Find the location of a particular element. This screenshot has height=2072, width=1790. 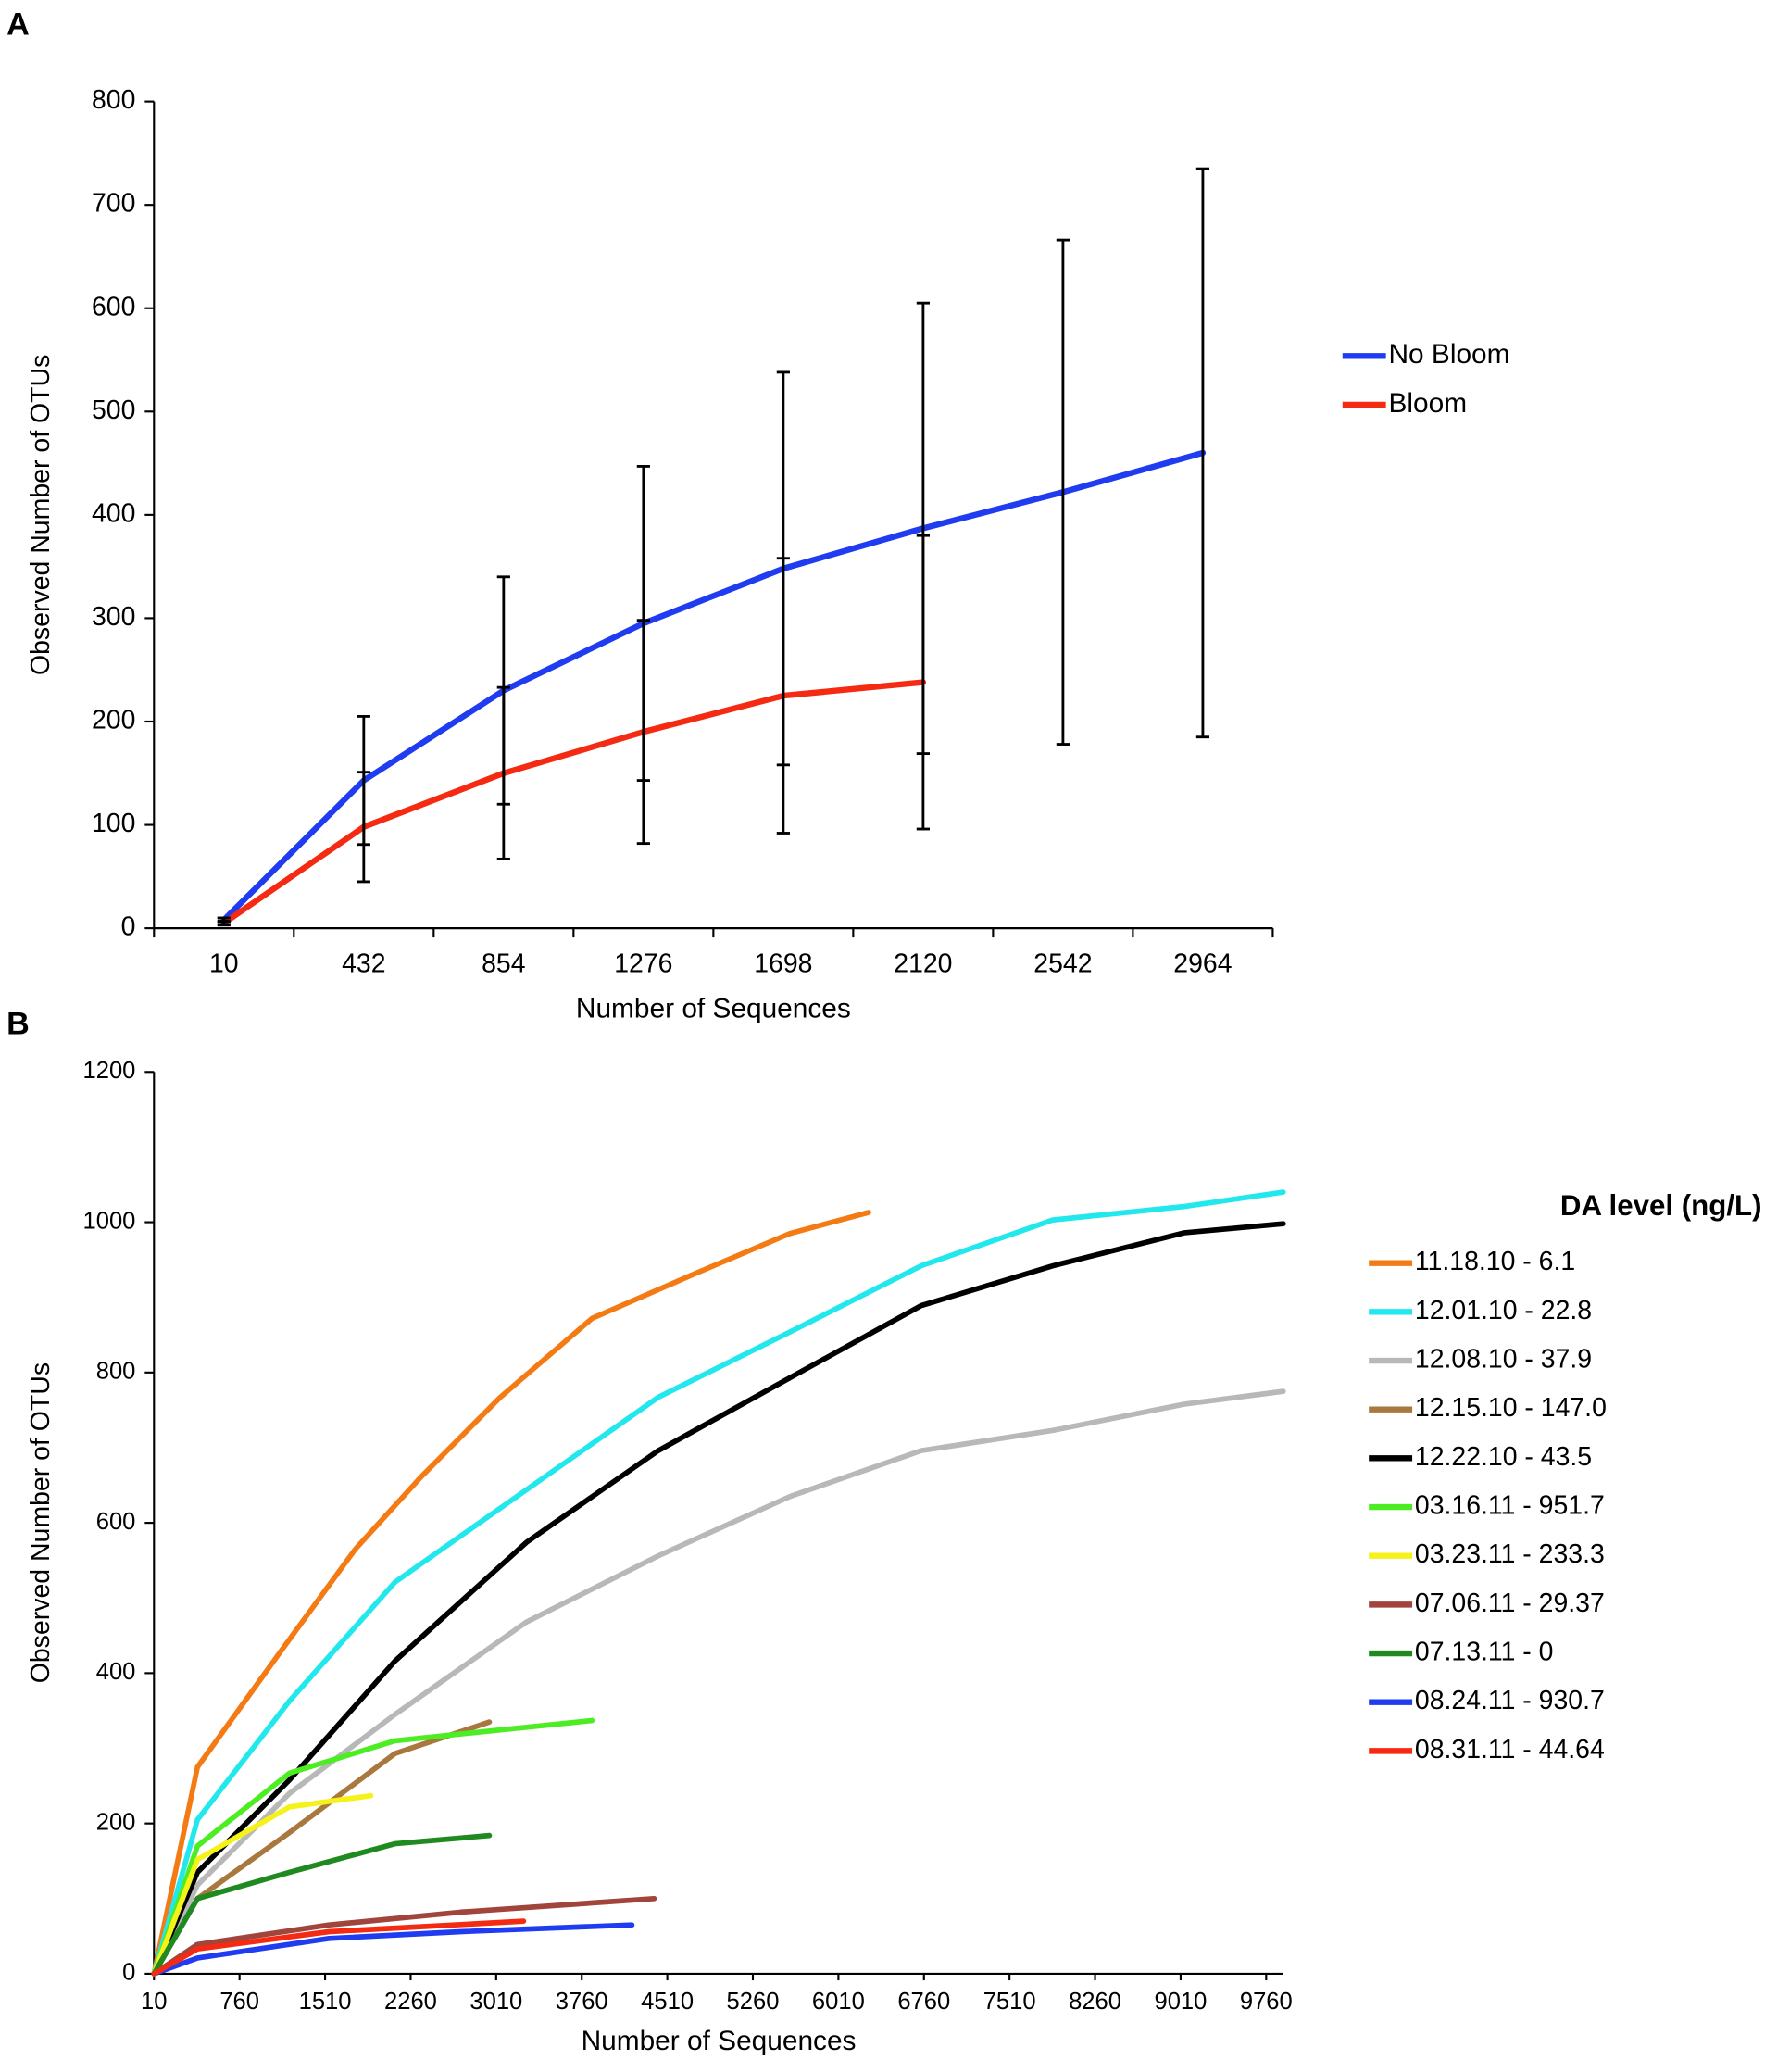

legend-label: 03.16.11 - 951.7 is located at coordinates (1510, 1506).